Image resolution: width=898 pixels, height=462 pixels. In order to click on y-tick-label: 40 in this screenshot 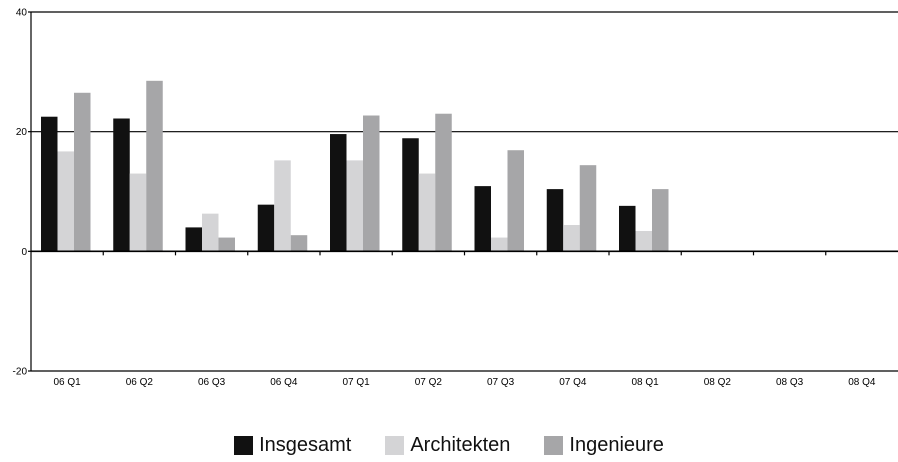, I will do `click(22, 13)`.